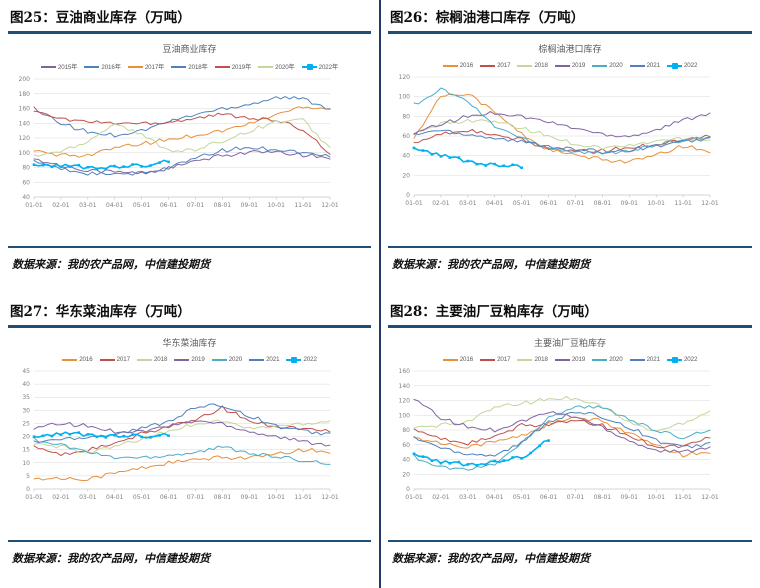 The height and width of the screenshot is (588, 760). I want to click on legend-item-2019年: 2019年, so click(233, 66).